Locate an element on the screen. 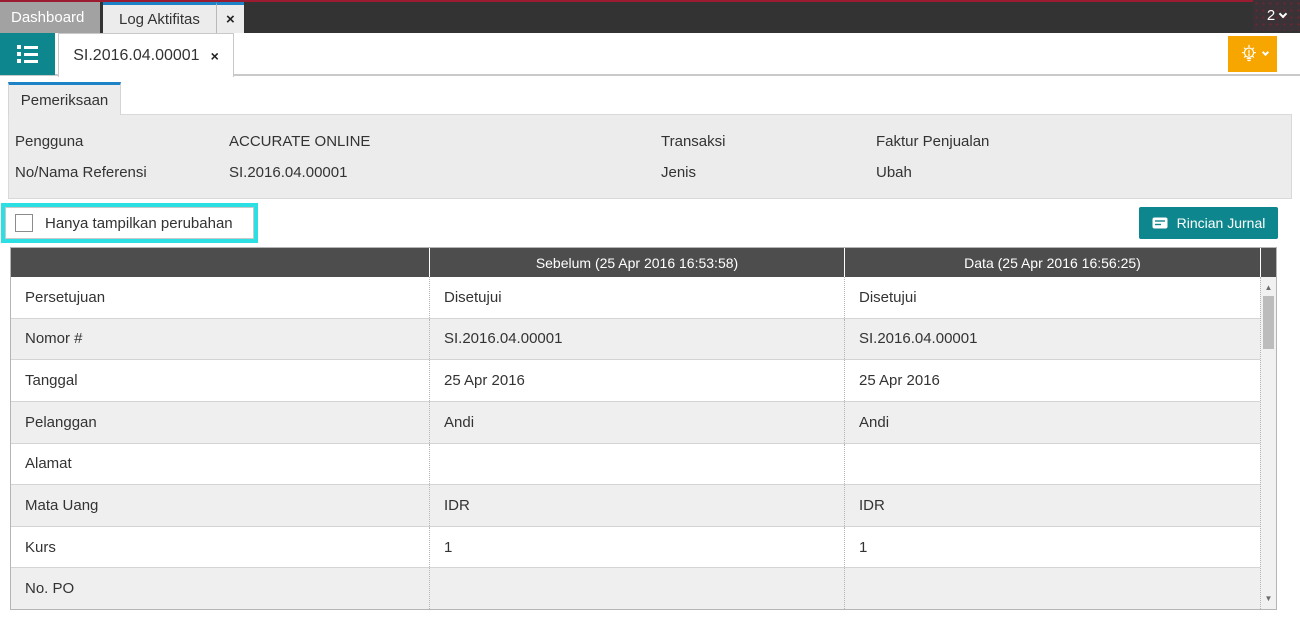 The width and height of the screenshot is (1300, 617). row-label-cell: Kurs is located at coordinates (40, 547).